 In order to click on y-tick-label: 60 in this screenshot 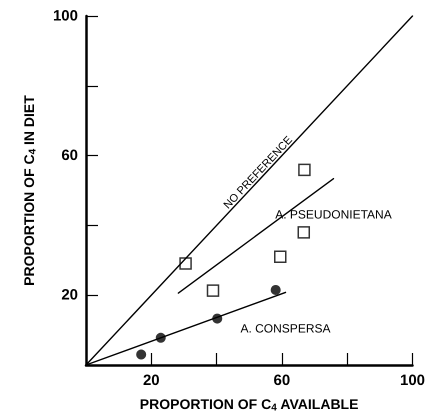, I will do `click(69, 155)`.